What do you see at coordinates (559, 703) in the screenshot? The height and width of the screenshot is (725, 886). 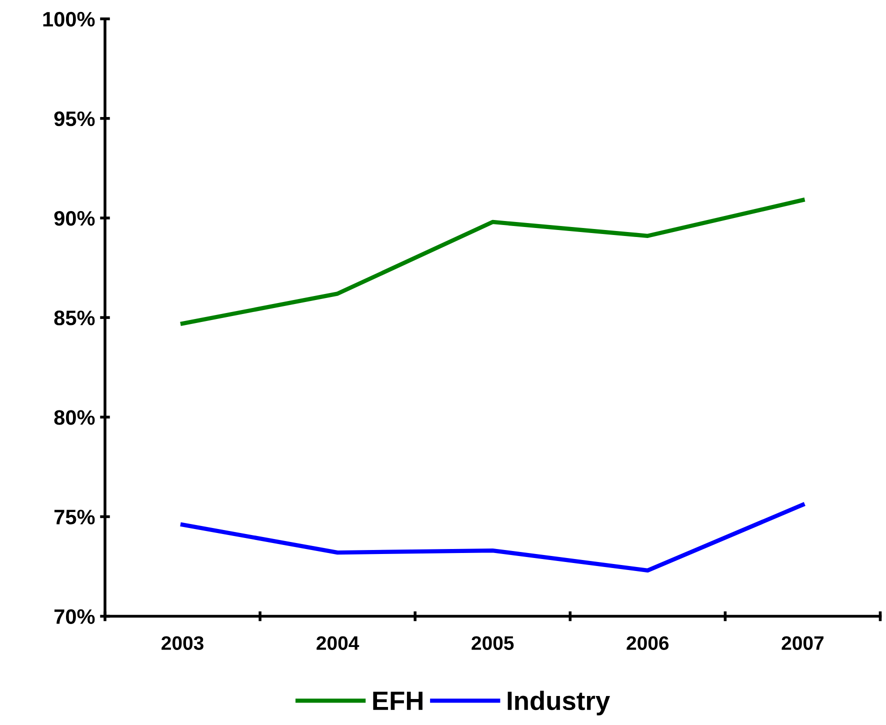 I see `legend-label: Industry` at bounding box center [559, 703].